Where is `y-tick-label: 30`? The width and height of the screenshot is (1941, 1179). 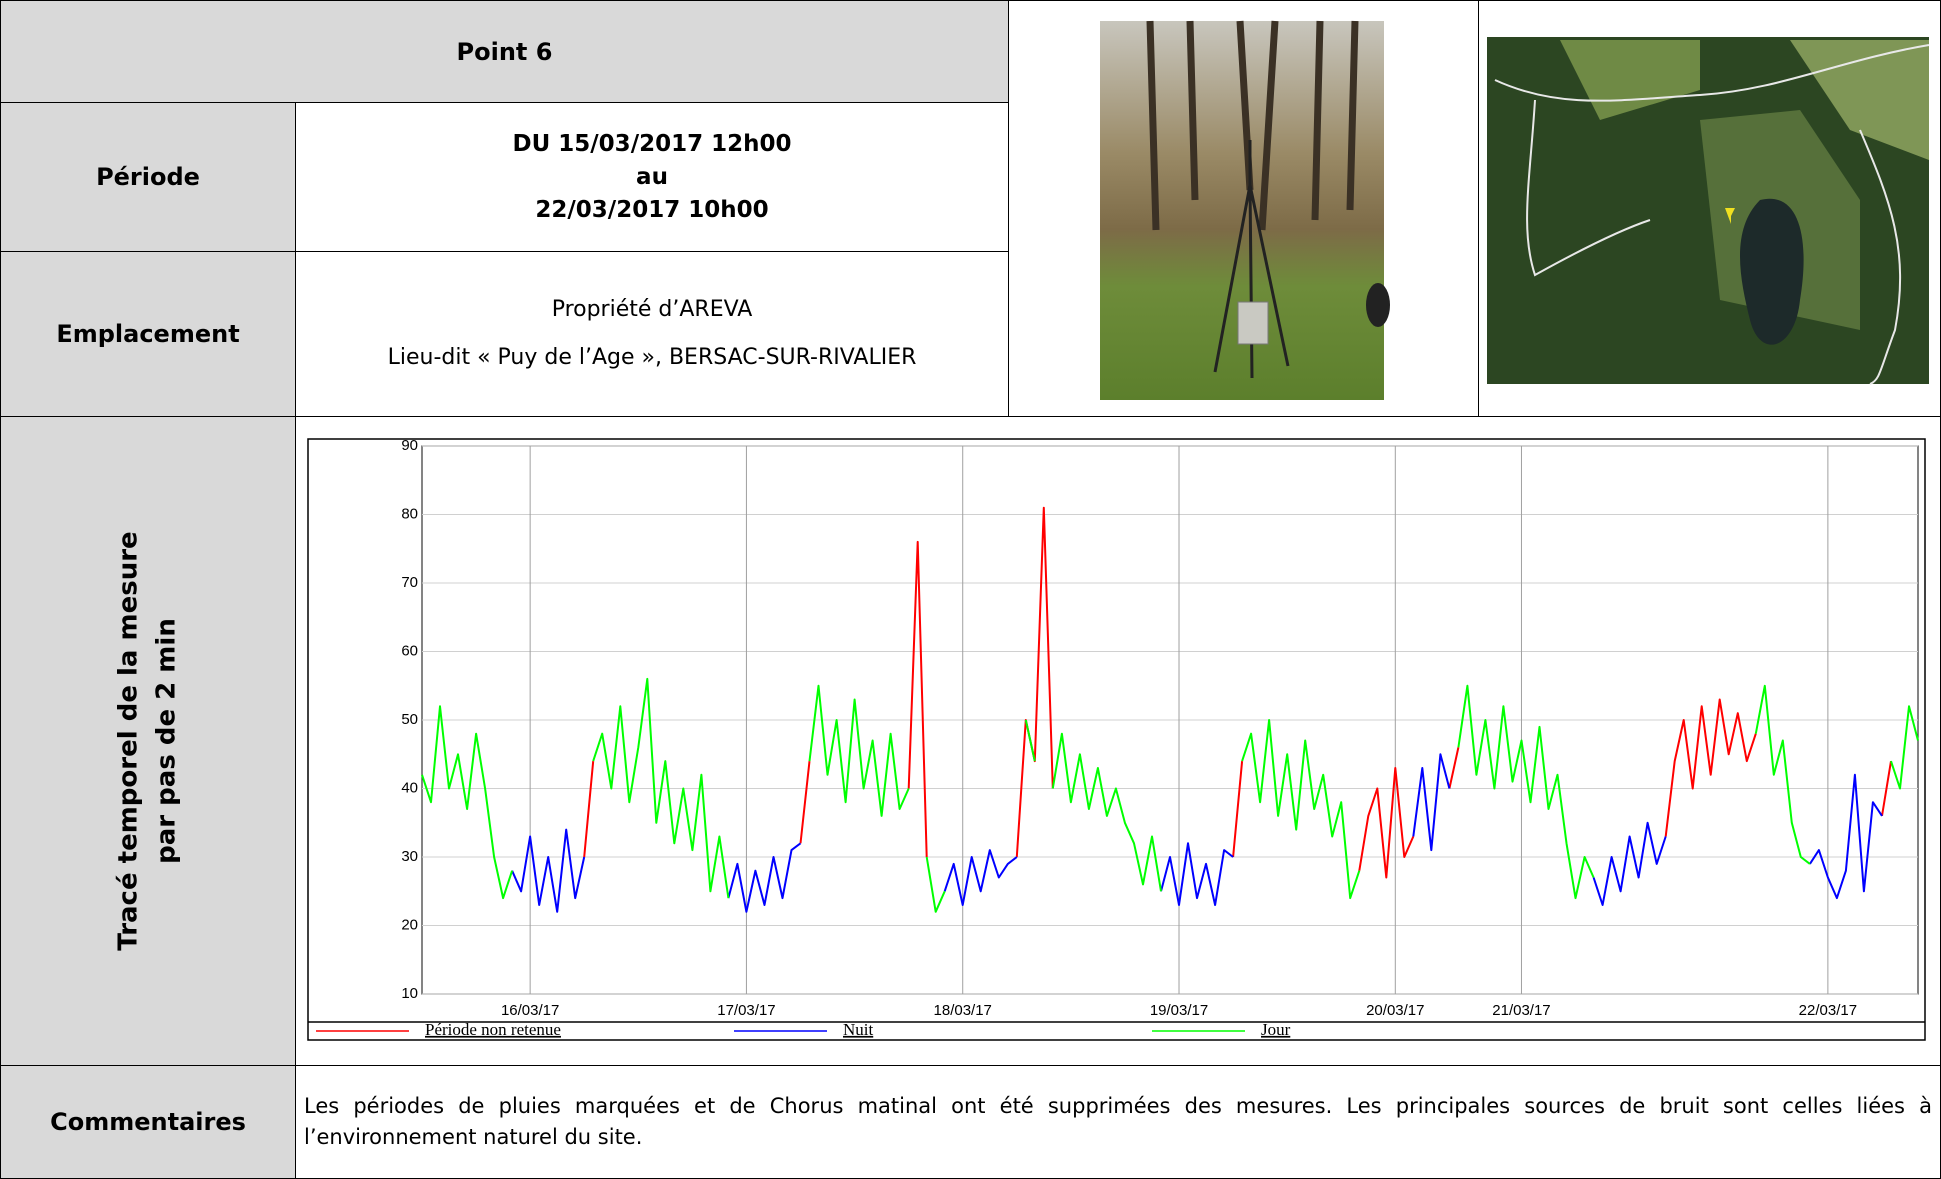 y-tick-label: 30 is located at coordinates (409, 856).